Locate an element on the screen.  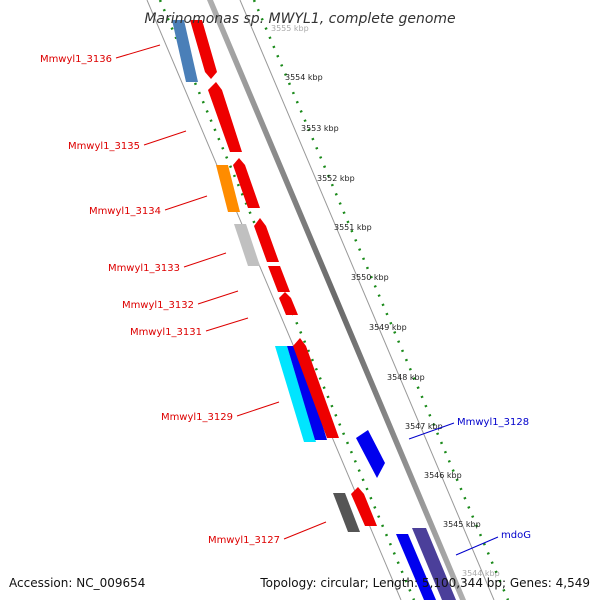
gene-label-3133: Mmwyl1_3133 is located at coordinates (144, 268).